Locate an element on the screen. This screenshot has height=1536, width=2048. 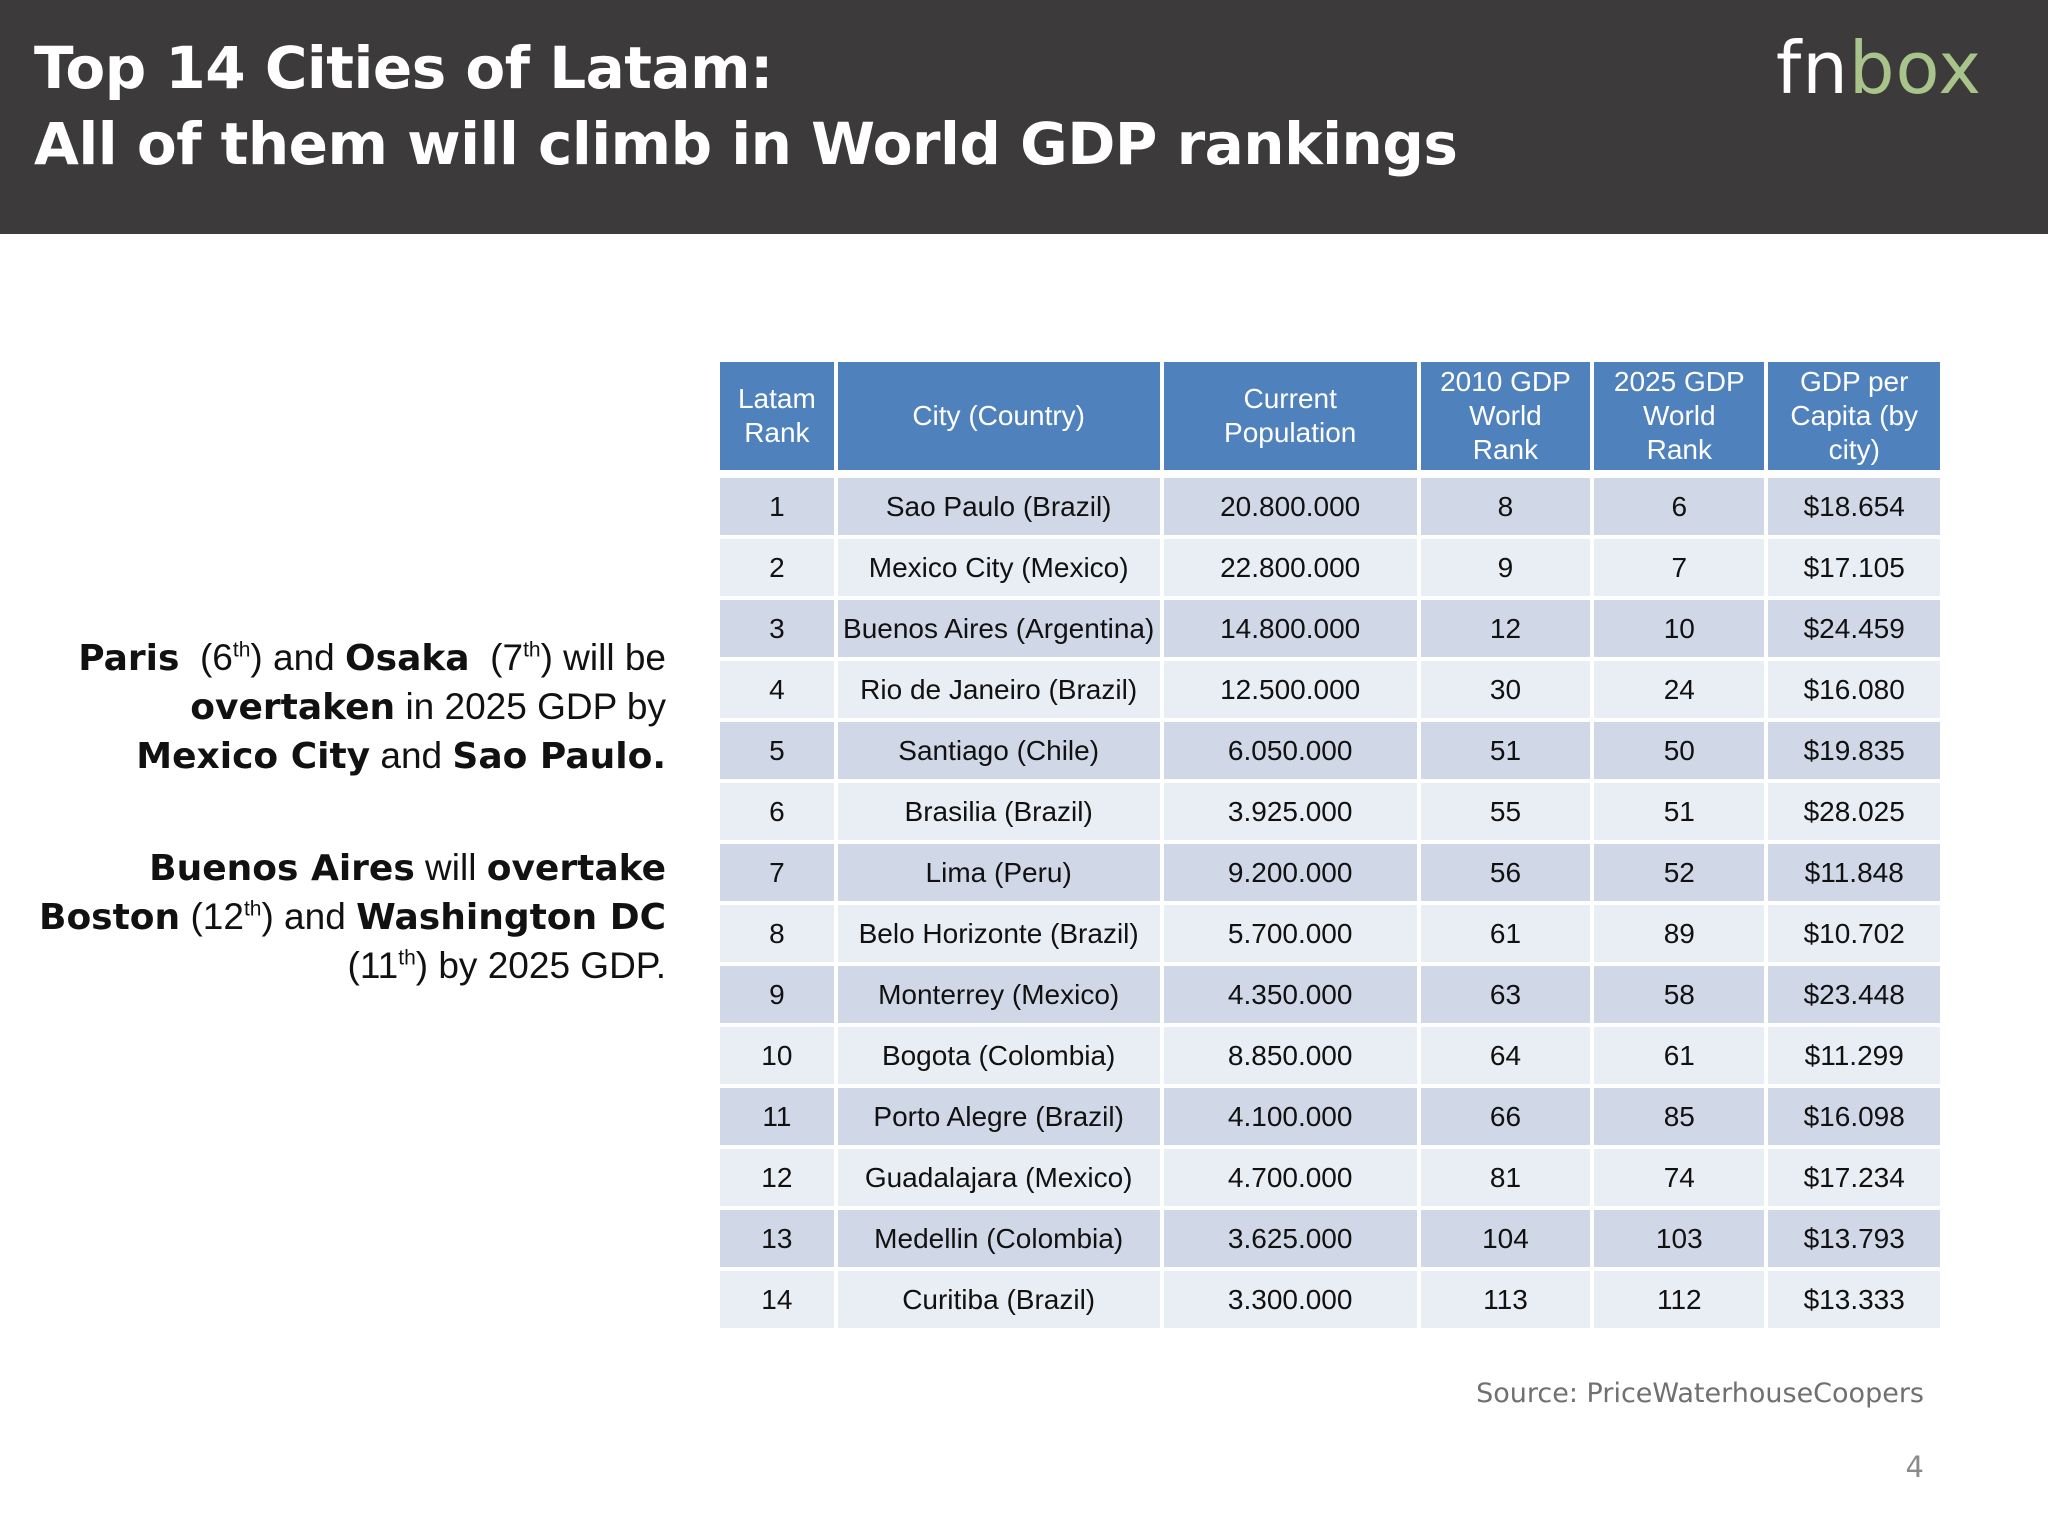
fnbox-logo: fnbox is located at coordinates (1879, 68).